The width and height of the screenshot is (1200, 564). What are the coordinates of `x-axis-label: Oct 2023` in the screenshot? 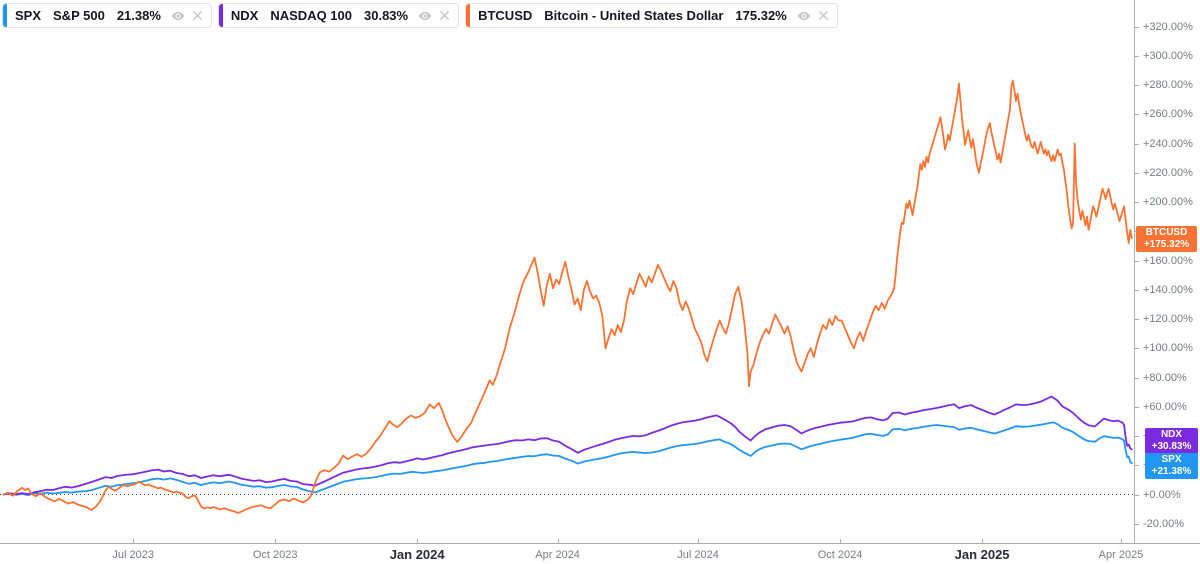 It's located at (275, 555).